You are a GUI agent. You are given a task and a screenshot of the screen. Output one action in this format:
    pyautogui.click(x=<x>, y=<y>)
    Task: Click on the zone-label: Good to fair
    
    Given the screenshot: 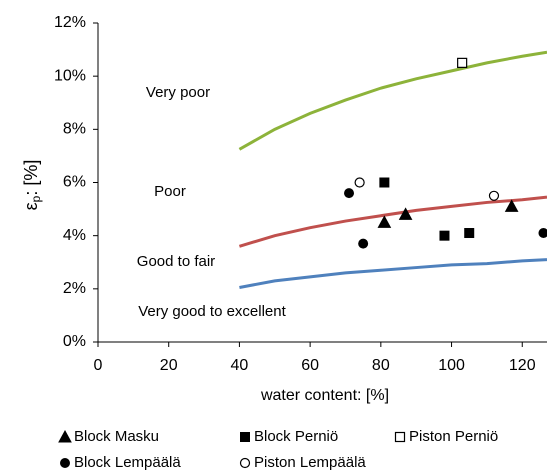 What is the action you would take?
    pyautogui.click(x=176, y=261)
    